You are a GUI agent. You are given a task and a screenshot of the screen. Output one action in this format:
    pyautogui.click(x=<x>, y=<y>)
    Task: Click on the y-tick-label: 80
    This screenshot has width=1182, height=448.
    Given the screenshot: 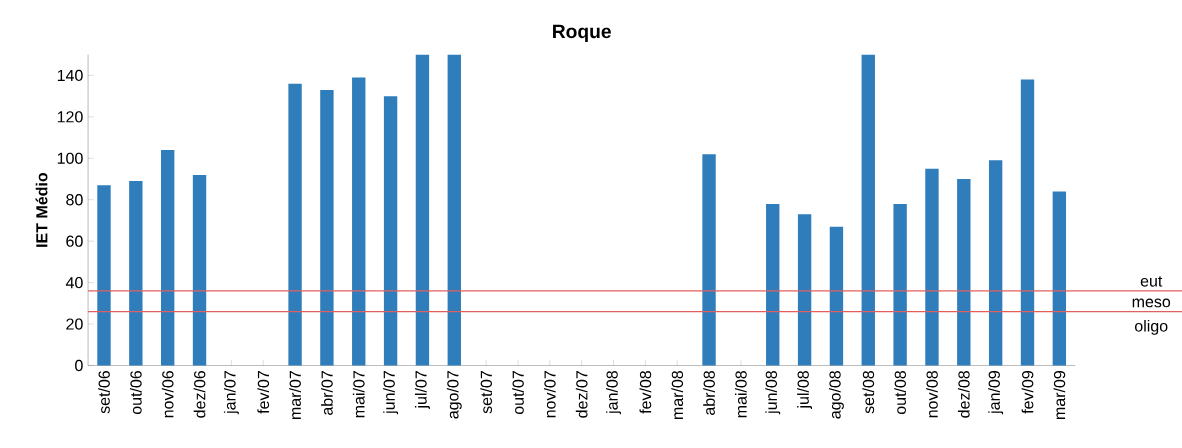 What is the action you would take?
    pyautogui.click(x=74, y=199)
    